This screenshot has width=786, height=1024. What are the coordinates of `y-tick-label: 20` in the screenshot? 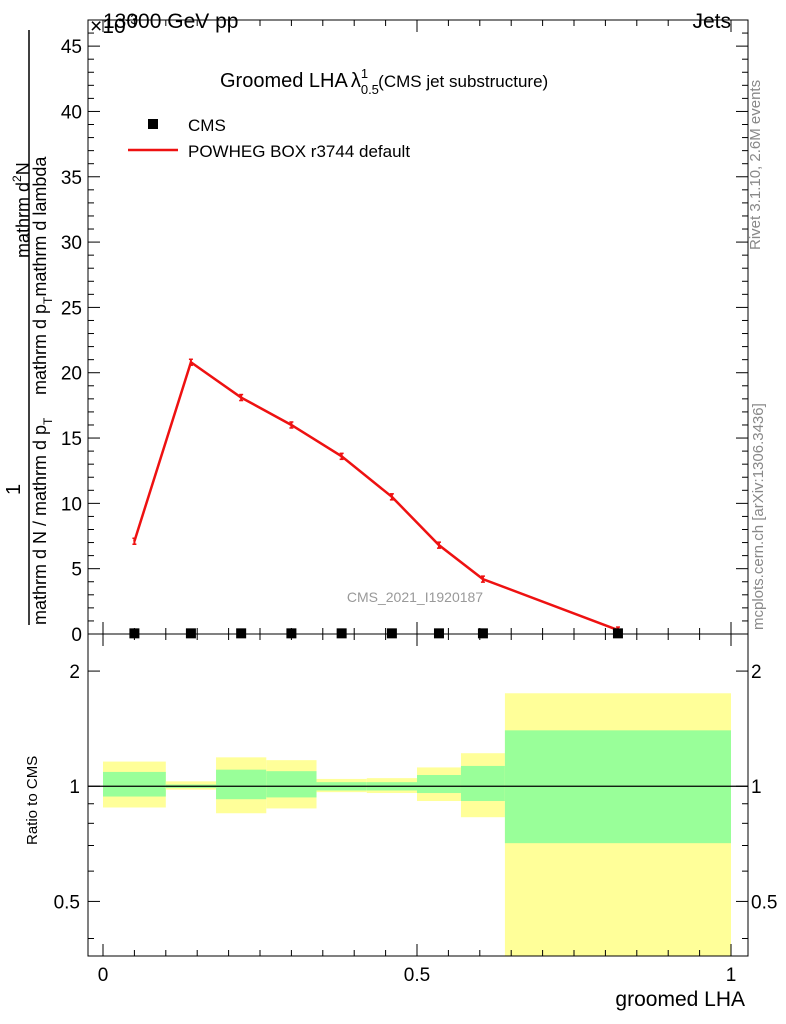 It's located at (71, 374).